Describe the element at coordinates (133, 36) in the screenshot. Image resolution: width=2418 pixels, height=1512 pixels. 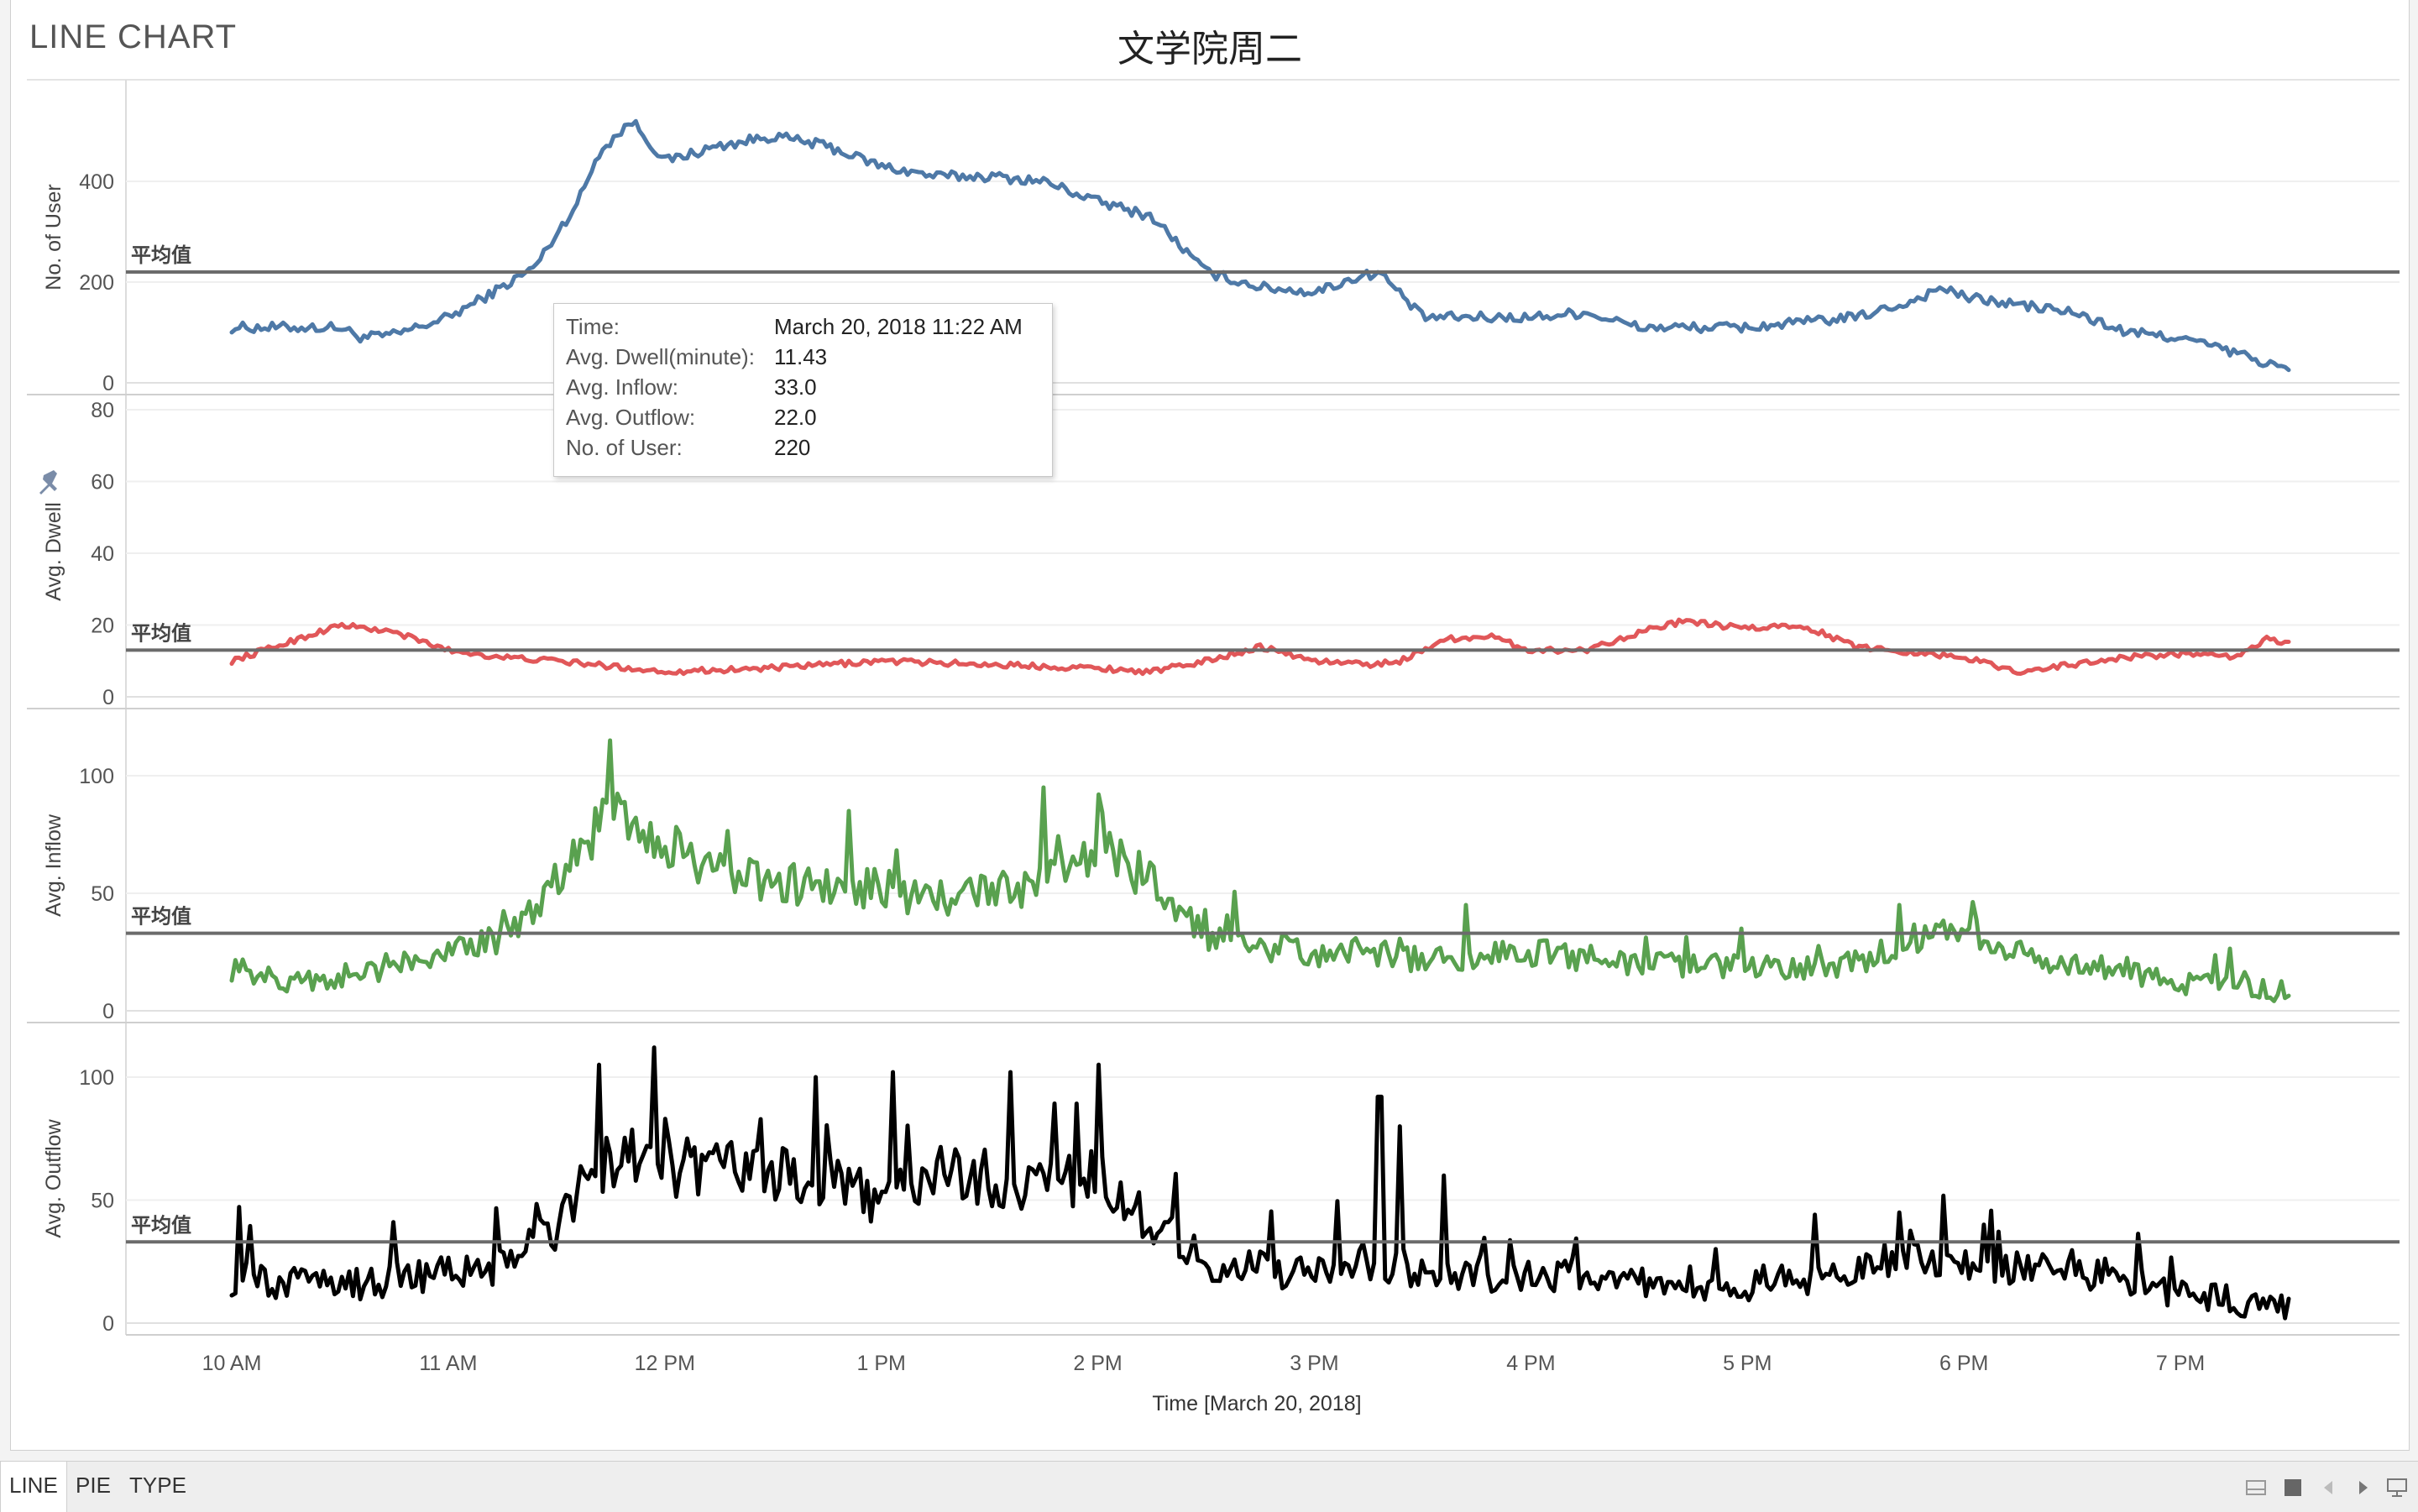
I see `sheet-title: LINE CHART` at that location.